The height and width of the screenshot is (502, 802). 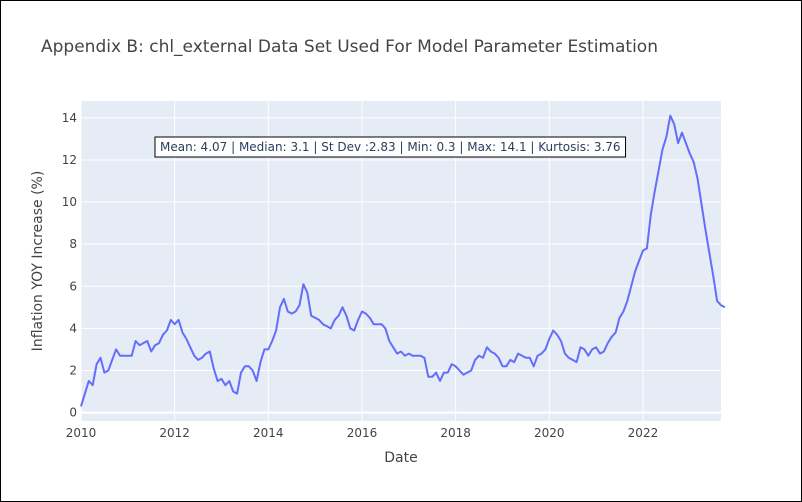 I want to click on y-tick-label: 8, so click(x=73, y=244).